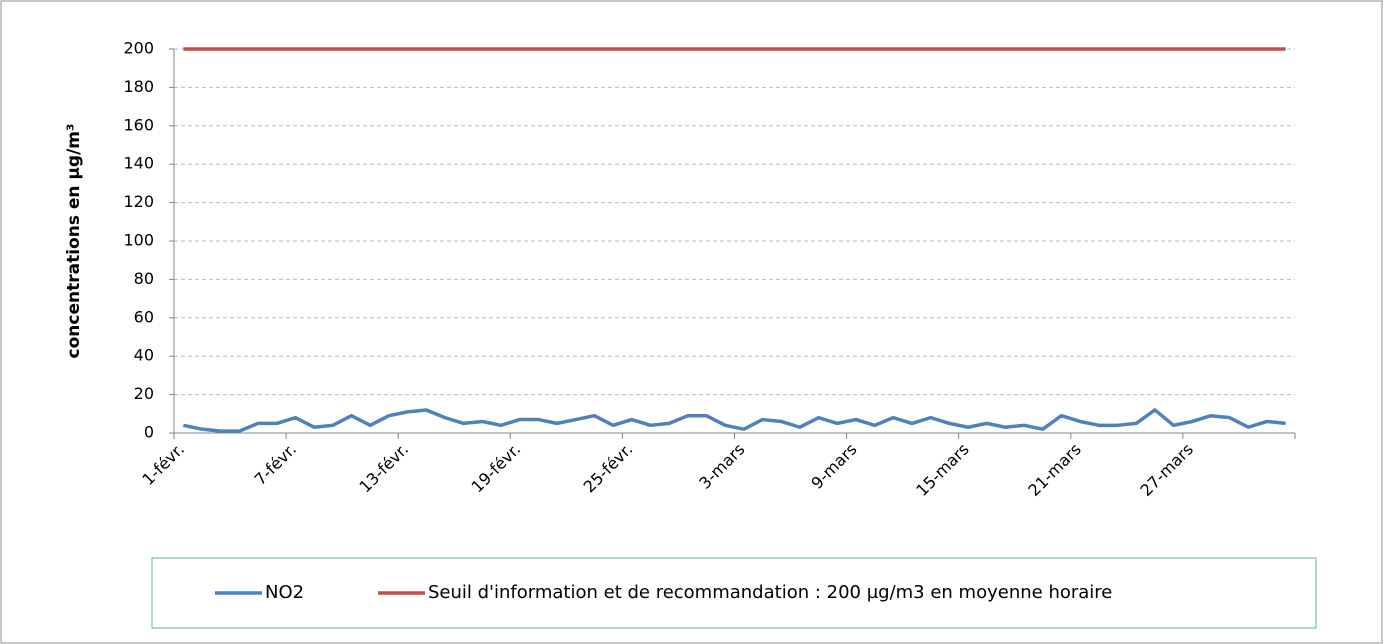 Image resolution: width=1383 pixels, height=644 pixels. I want to click on y-tick-label: 140, so click(138, 163).